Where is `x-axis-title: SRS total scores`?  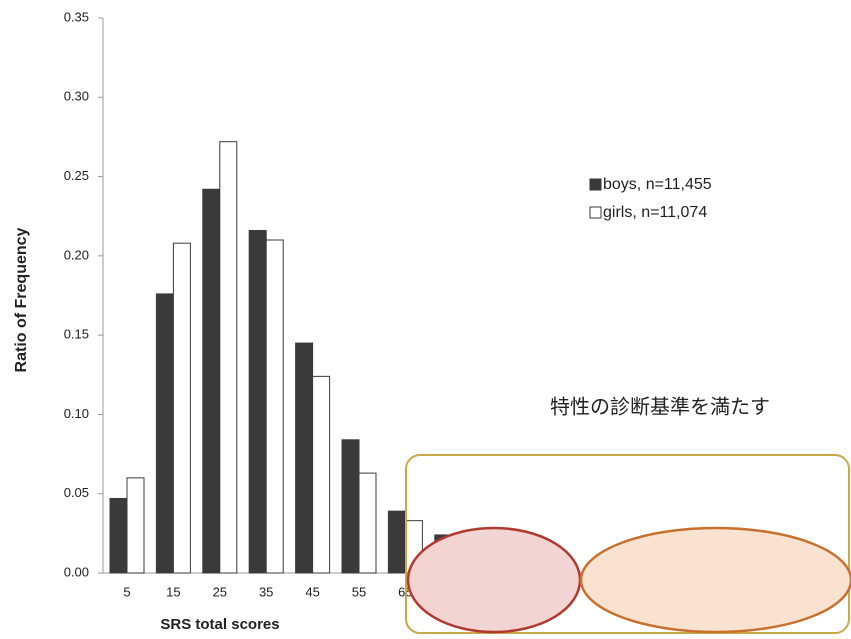 x-axis-title: SRS total scores is located at coordinates (219, 624).